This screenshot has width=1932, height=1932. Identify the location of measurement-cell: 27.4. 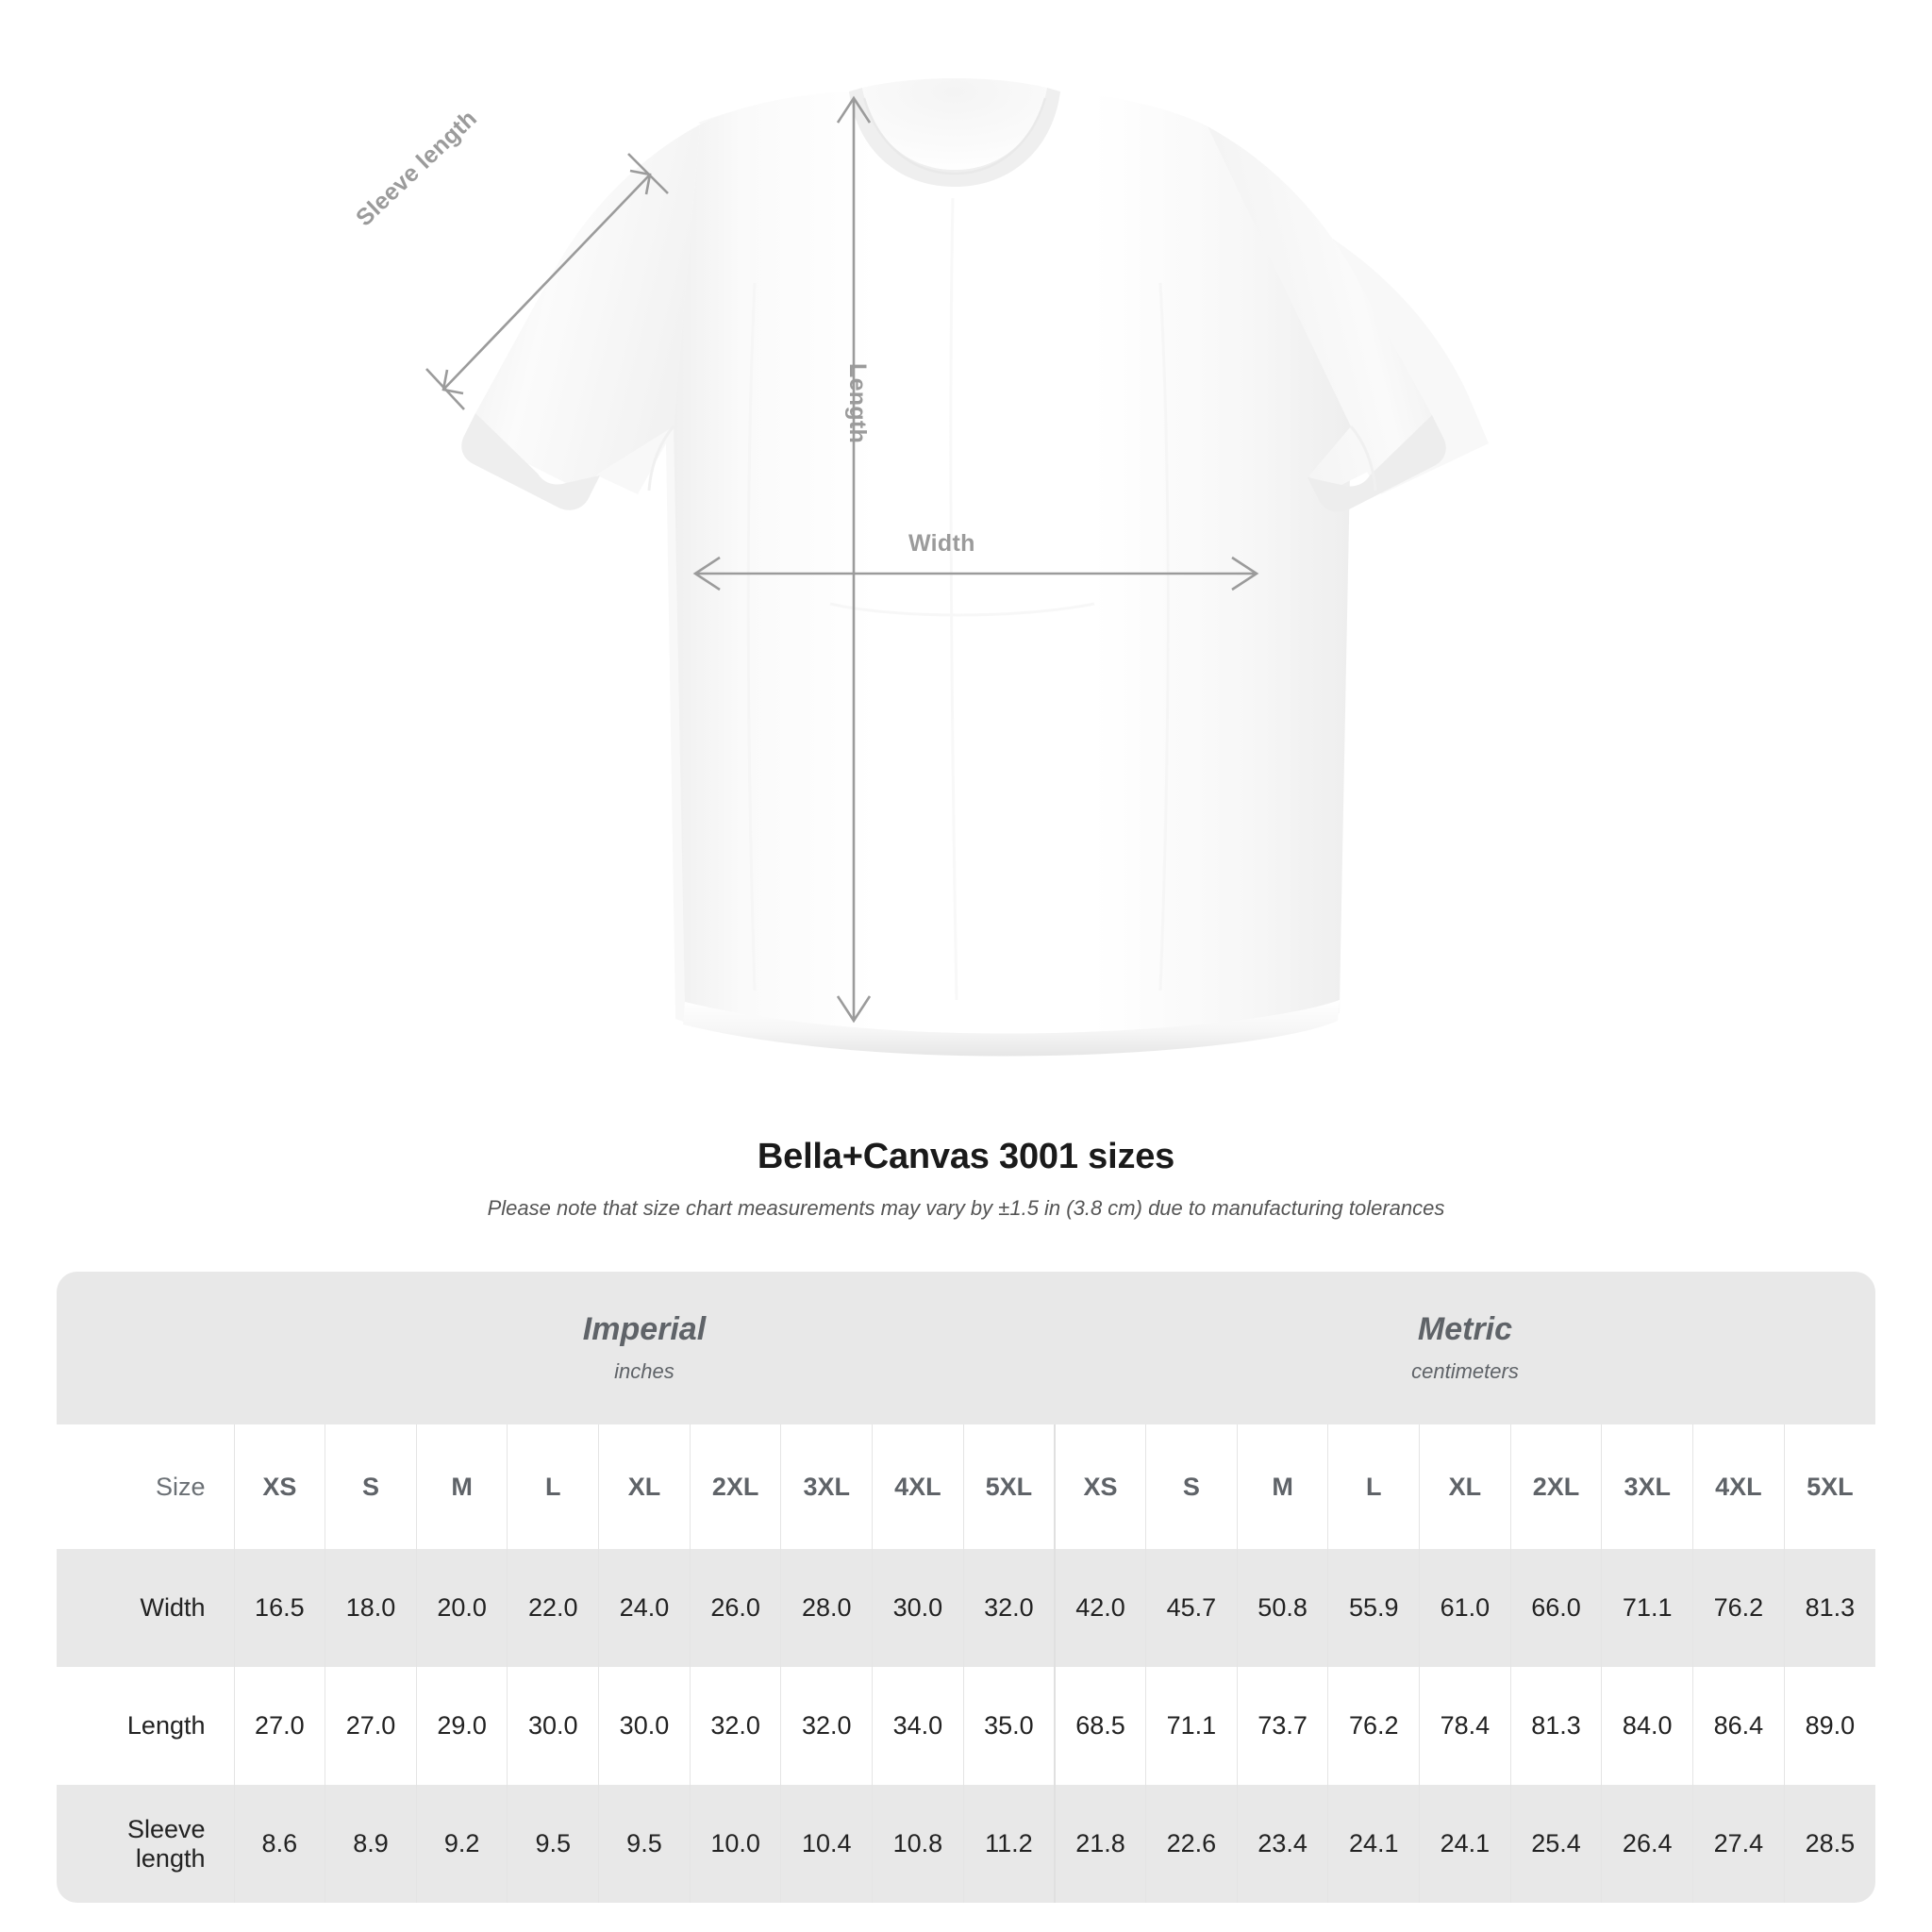
(1738, 1844).